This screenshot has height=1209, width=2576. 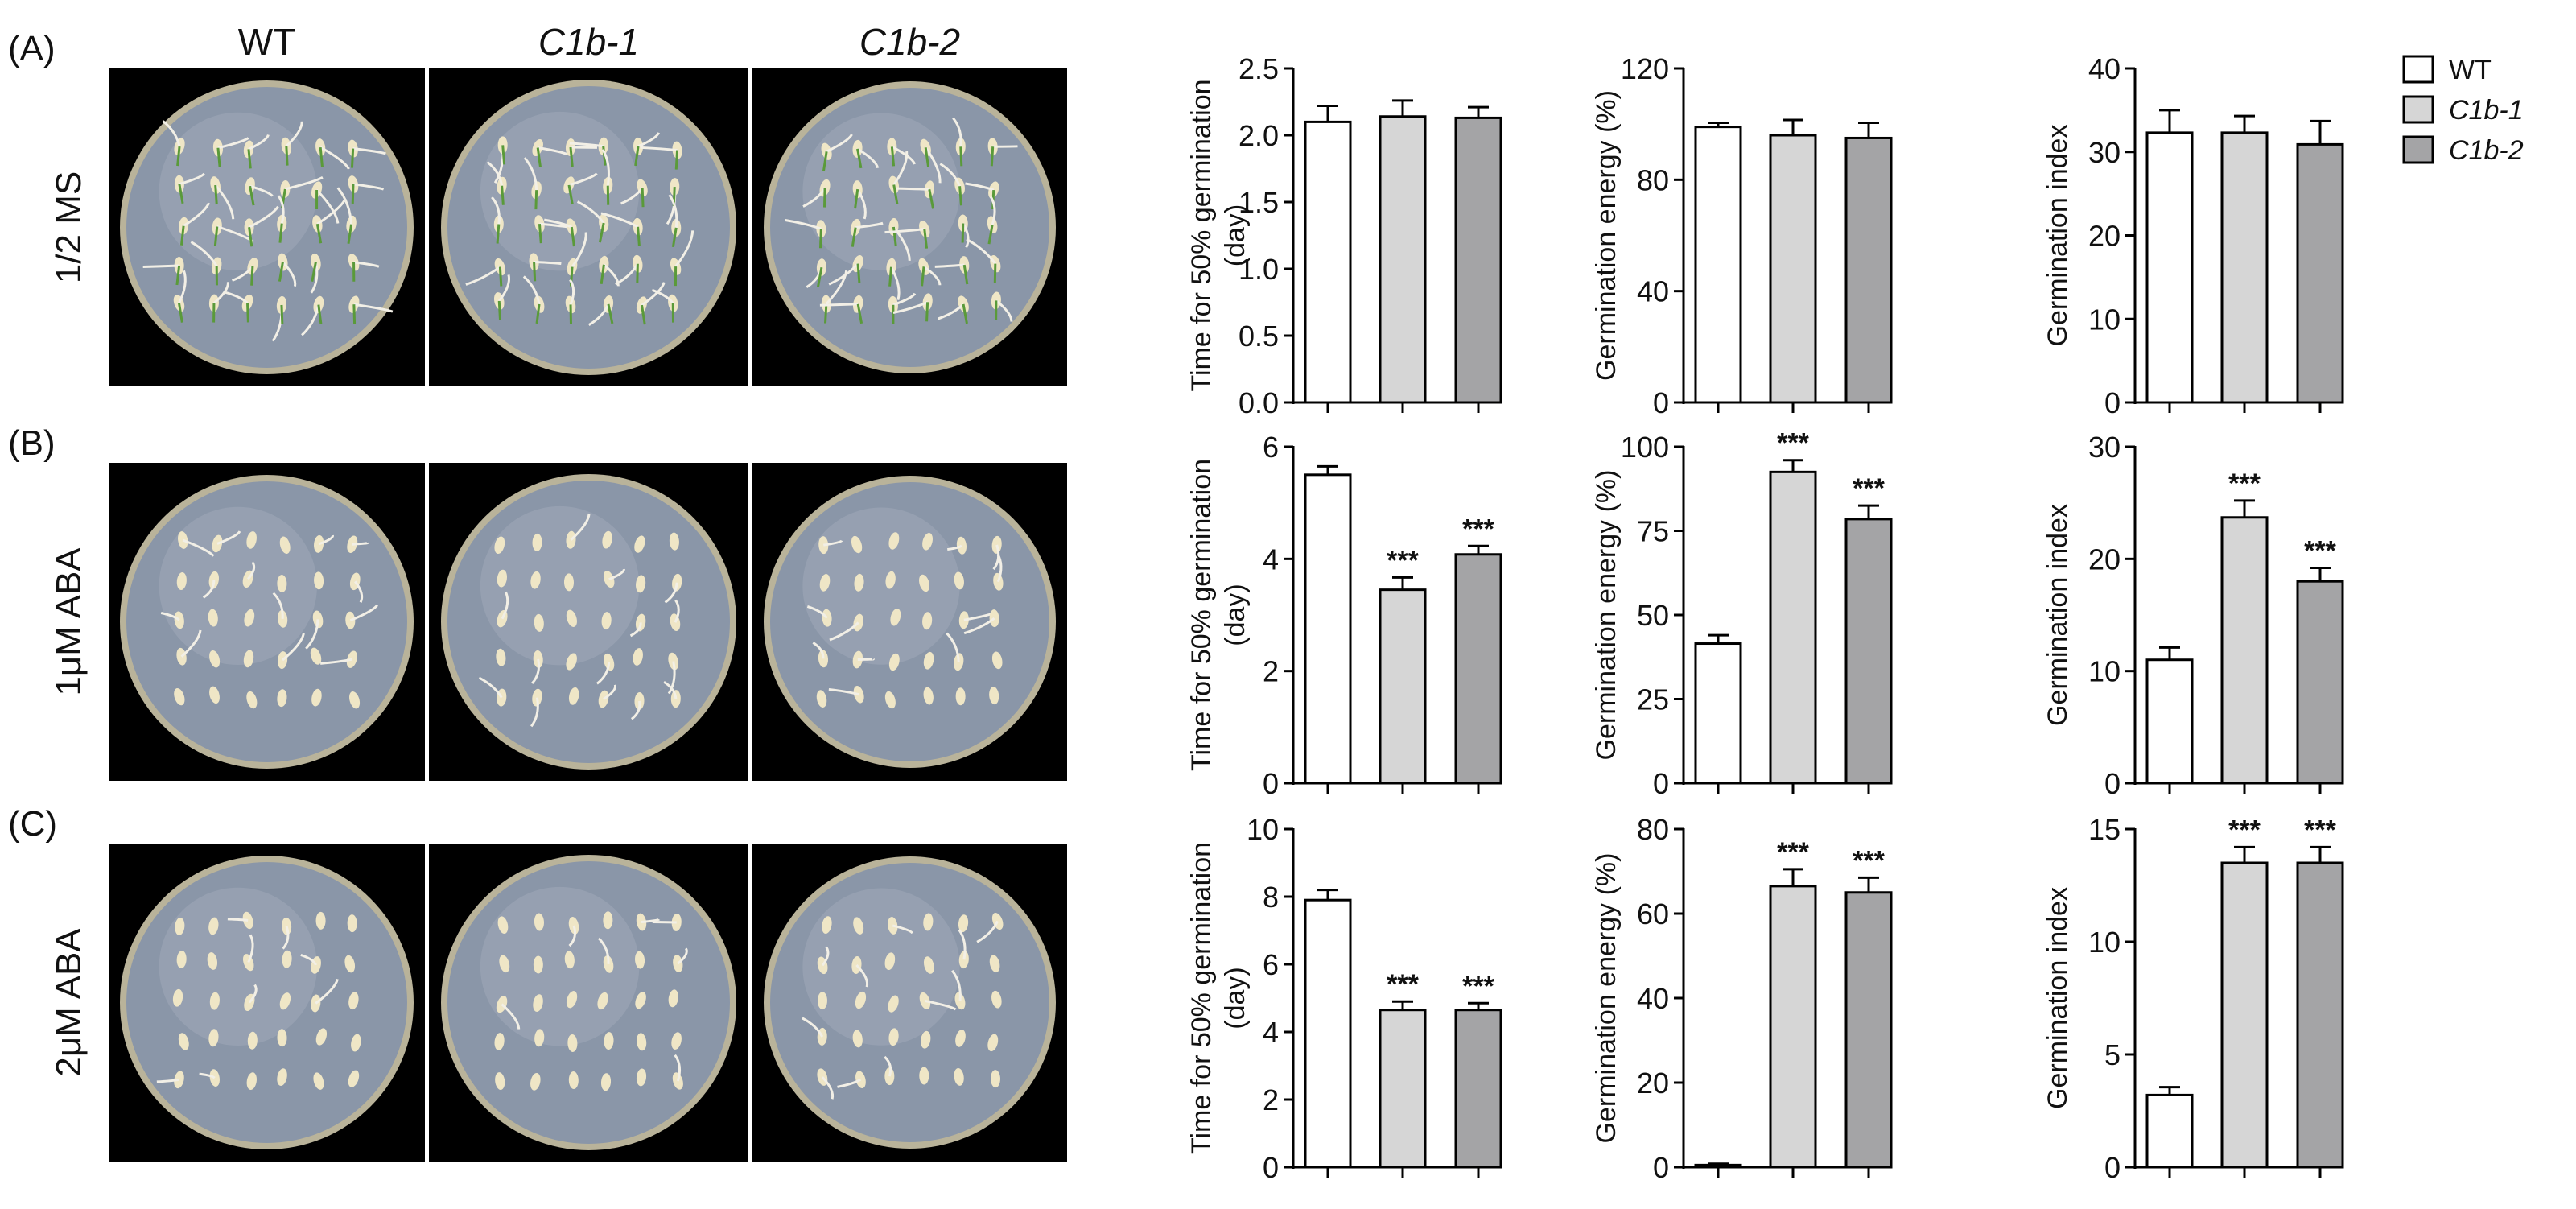 What do you see at coordinates (1344, 615) in the screenshot?
I see `chart-r1-c0: 0 2 4 6 Time for 50% germination (day) *** ***` at bounding box center [1344, 615].